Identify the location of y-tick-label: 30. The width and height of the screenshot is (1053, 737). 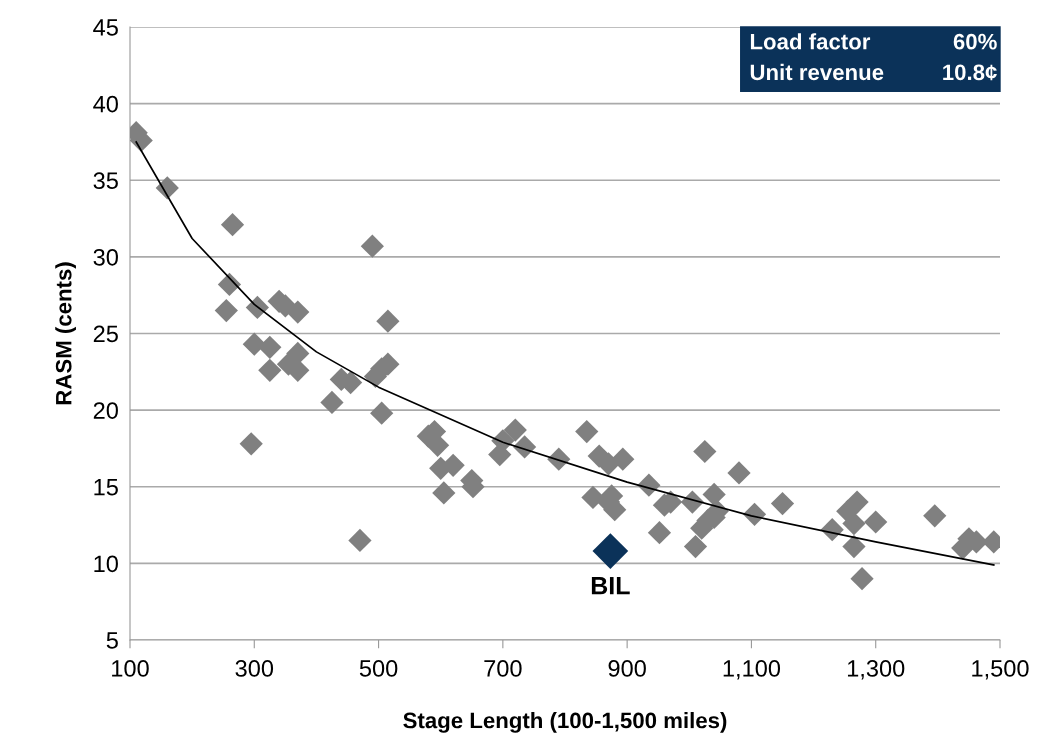
(105, 257).